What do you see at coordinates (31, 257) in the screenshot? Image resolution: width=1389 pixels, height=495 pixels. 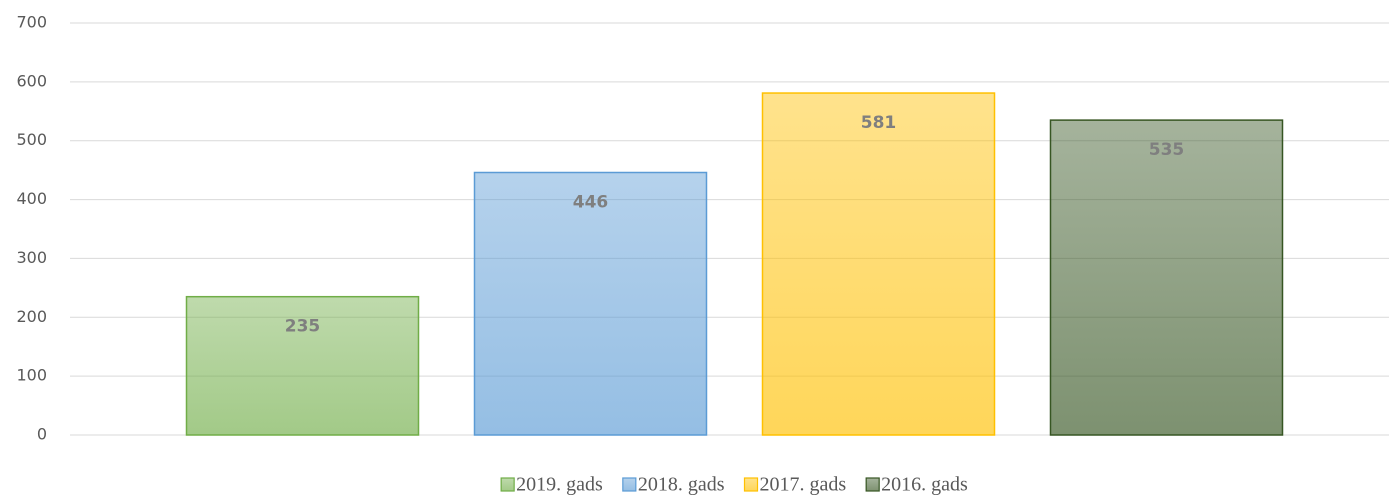 I see `y-tick-label: 300` at bounding box center [31, 257].